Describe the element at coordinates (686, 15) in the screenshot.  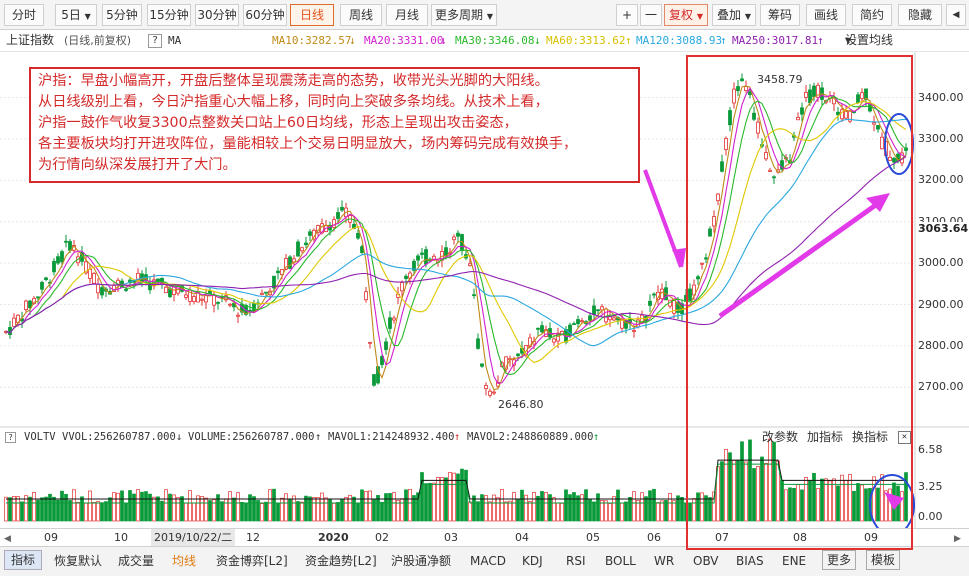
I see `adjust-dropdown: 复权 ▼` at that location.